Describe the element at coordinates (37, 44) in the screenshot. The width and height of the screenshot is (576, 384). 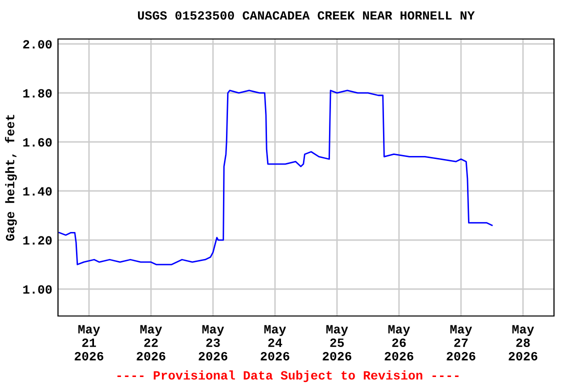
I see `y-tick-label: 2.00` at that location.